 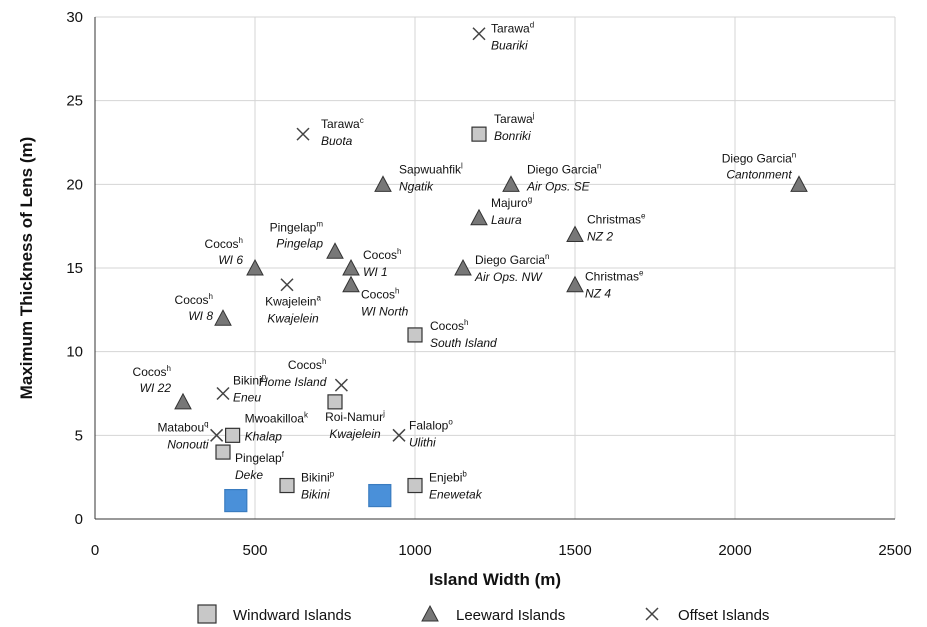 What do you see at coordinates (450, 421) in the screenshot?
I see `point-note: o` at bounding box center [450, 421].